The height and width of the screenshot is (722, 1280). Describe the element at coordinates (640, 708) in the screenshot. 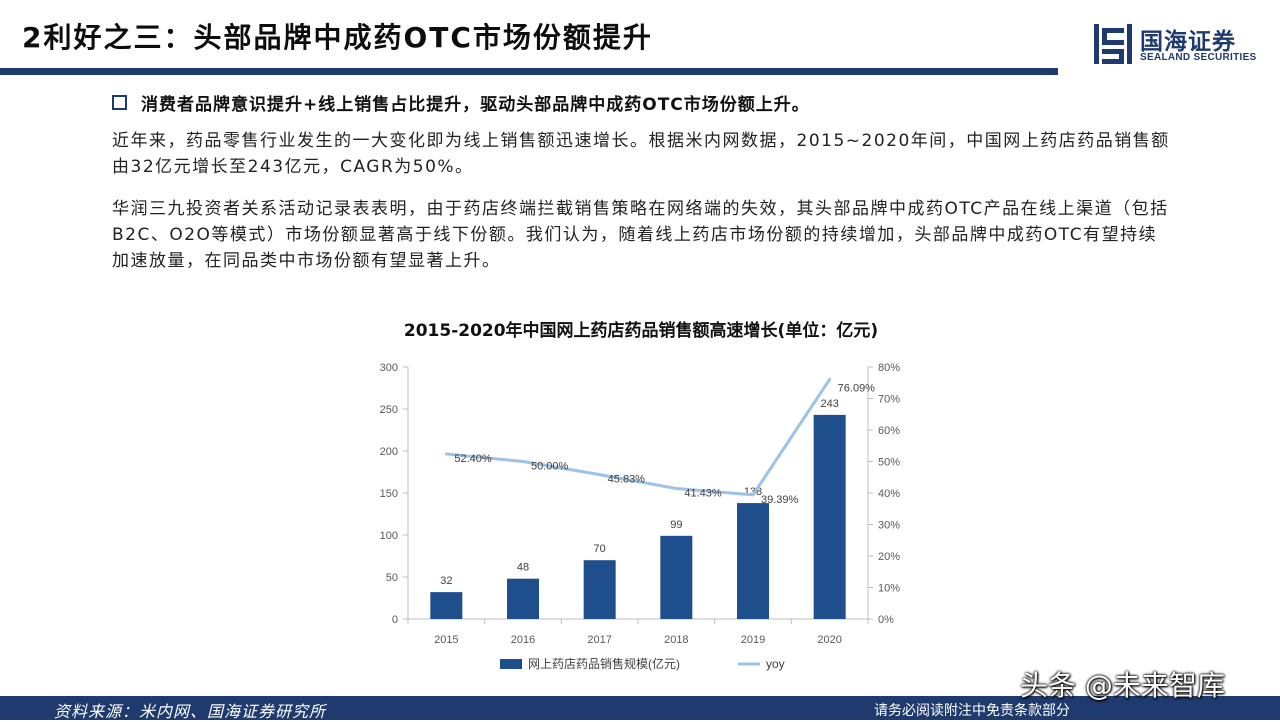

I see `footer-bar: 资料来源：米内网、国海证券研究所 请务必阅读附注中免责条款部分` at that location.